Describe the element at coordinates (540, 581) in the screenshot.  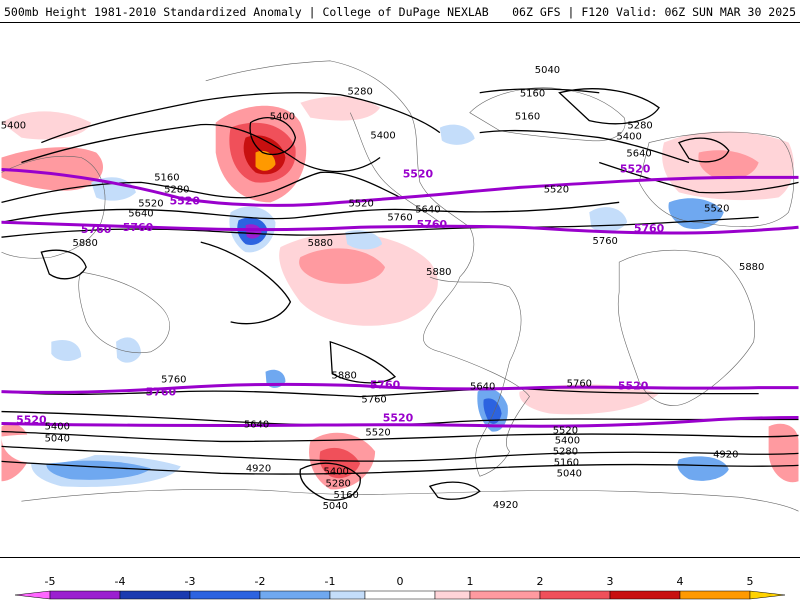
I see `colorbar-tick-label: 2` at that location.